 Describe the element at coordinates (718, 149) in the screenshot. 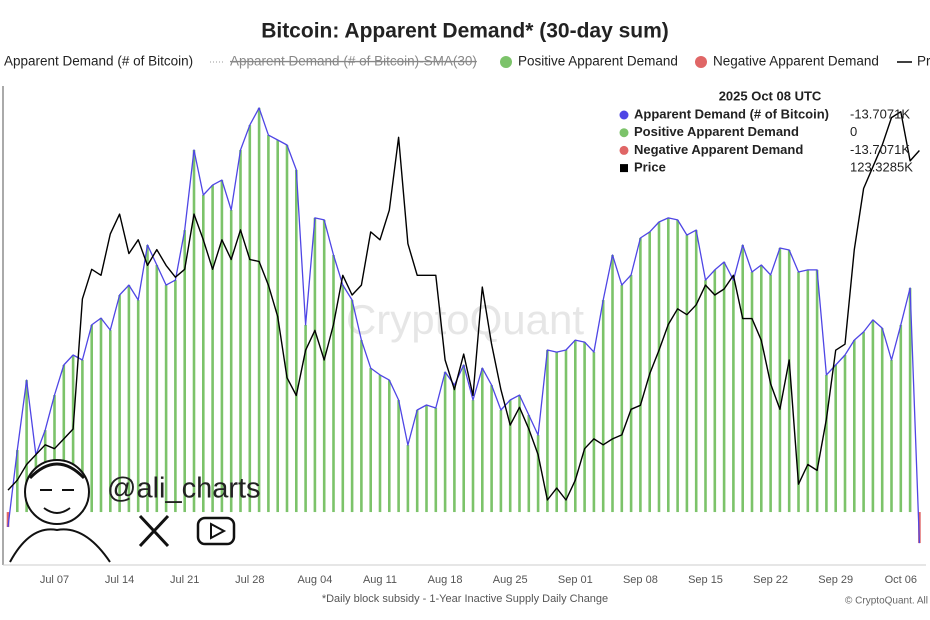

I see `tooltip-series-name: Negative Apparent Demand` at that location.